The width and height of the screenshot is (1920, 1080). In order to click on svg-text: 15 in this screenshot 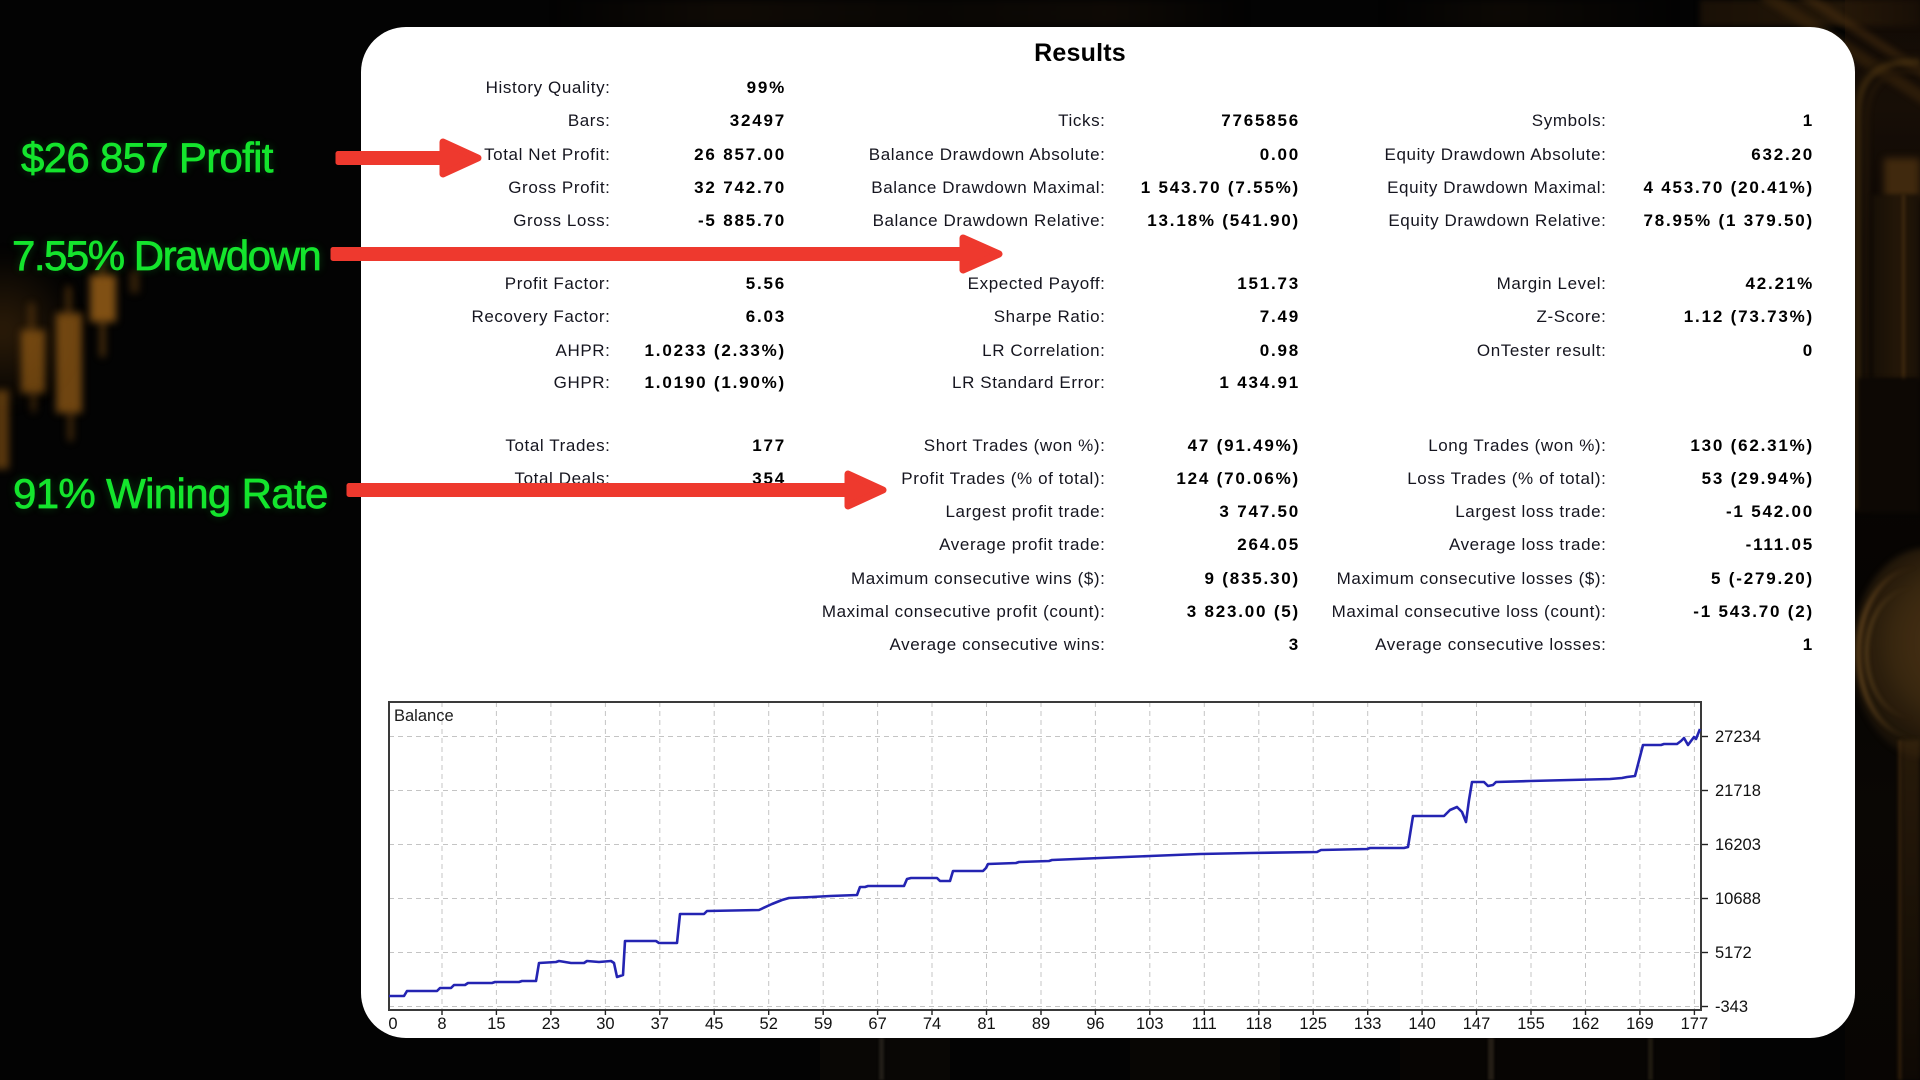, I will do `click(496, 1024)`.